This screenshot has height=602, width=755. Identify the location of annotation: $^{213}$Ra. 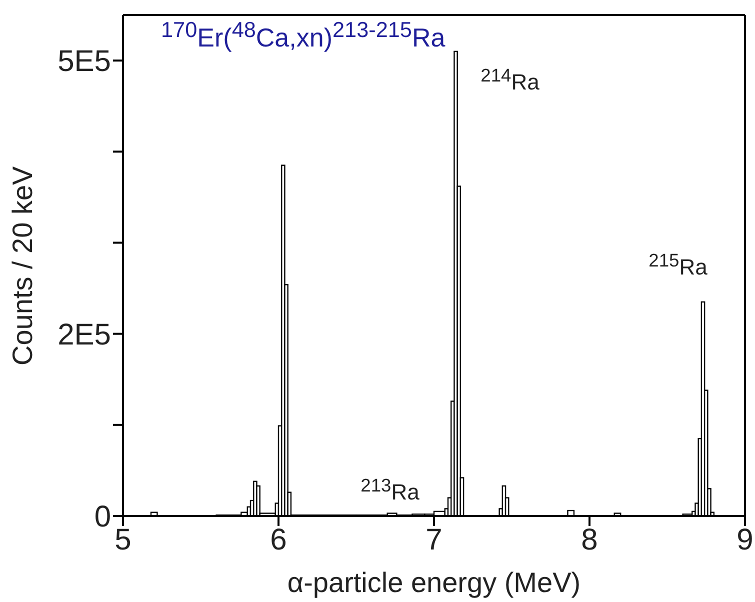
(390, 490).